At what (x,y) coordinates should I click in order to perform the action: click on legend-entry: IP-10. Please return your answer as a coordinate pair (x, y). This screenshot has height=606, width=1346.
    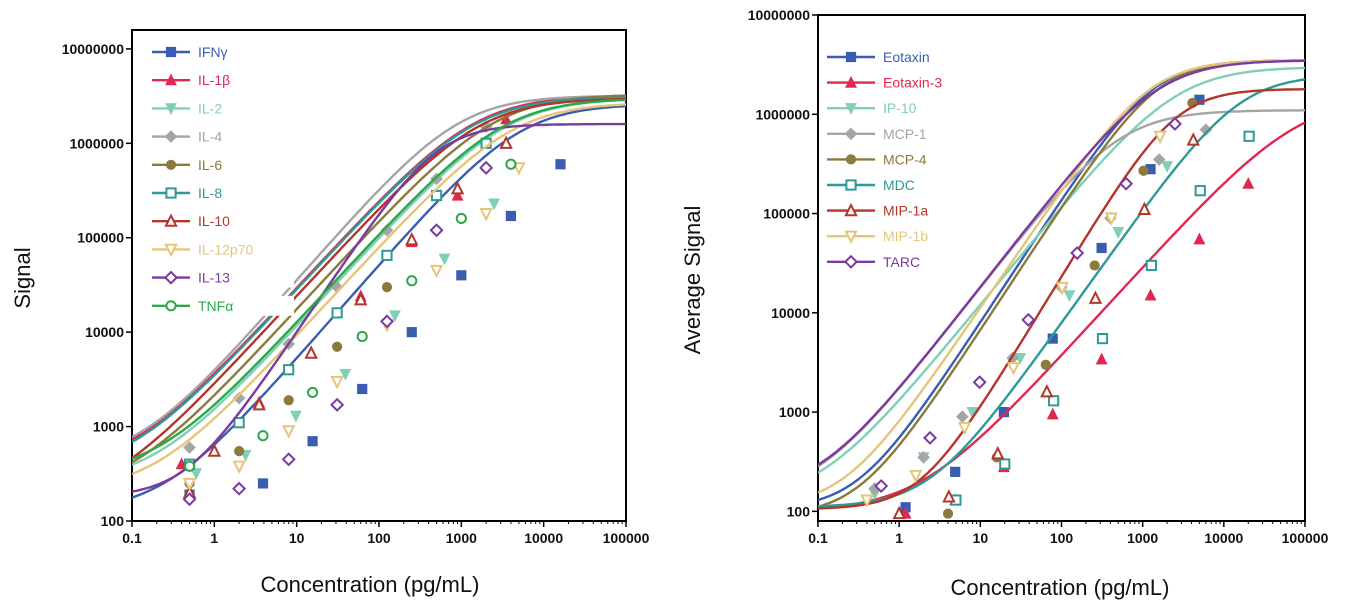
    Looking at the image, I should click on (901, 108).